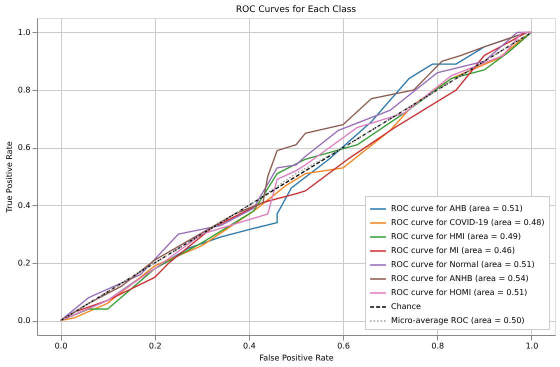 This screenshot has height=367, width=560. I want to click on legend-label: ROC curve for HOMI (area = 0.51), so click(459, 292).